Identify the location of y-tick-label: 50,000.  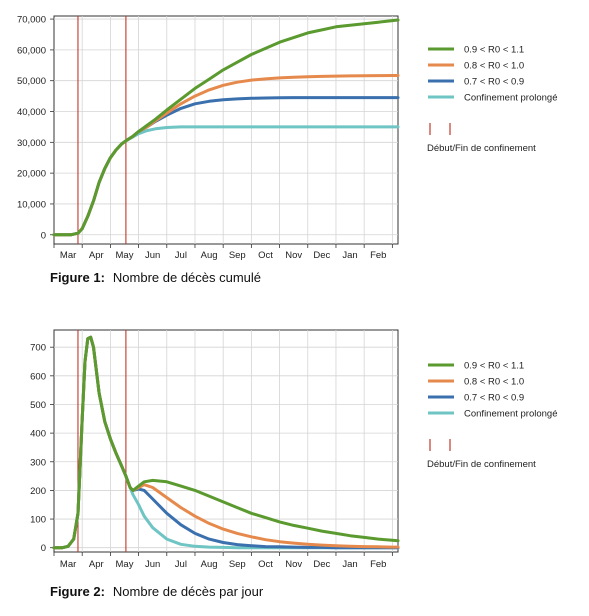
(31, 81).